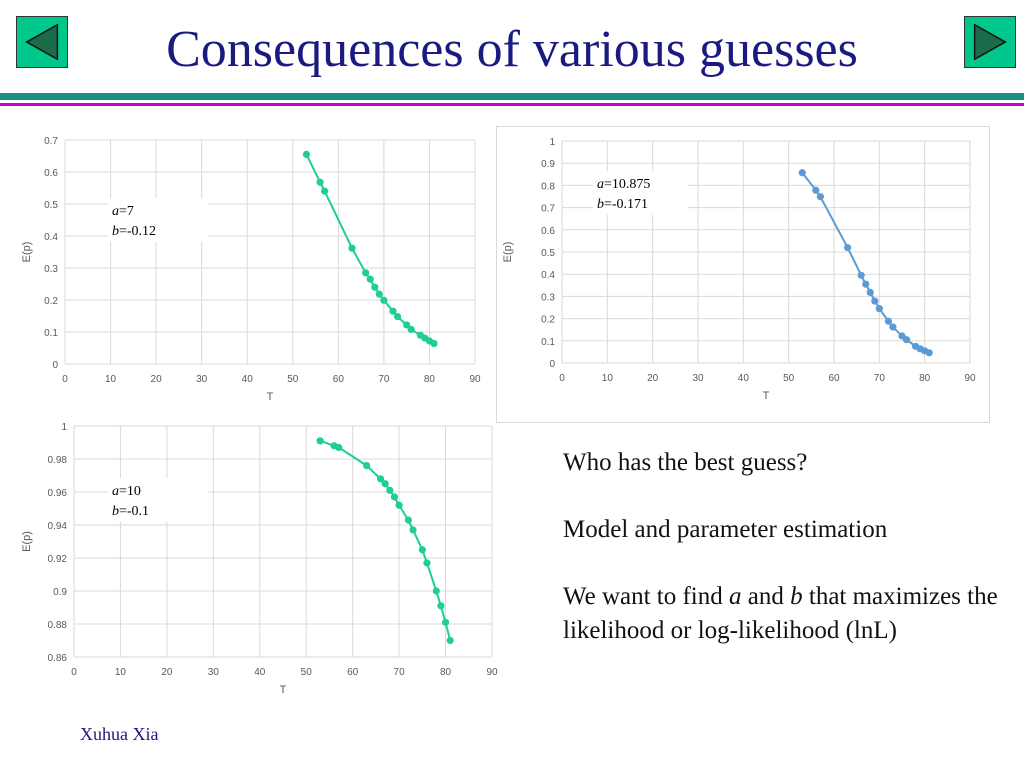  Describe the element at coordinates (51, 301) in the screenshot. I see `y-tick-label: 0.2` at that location.